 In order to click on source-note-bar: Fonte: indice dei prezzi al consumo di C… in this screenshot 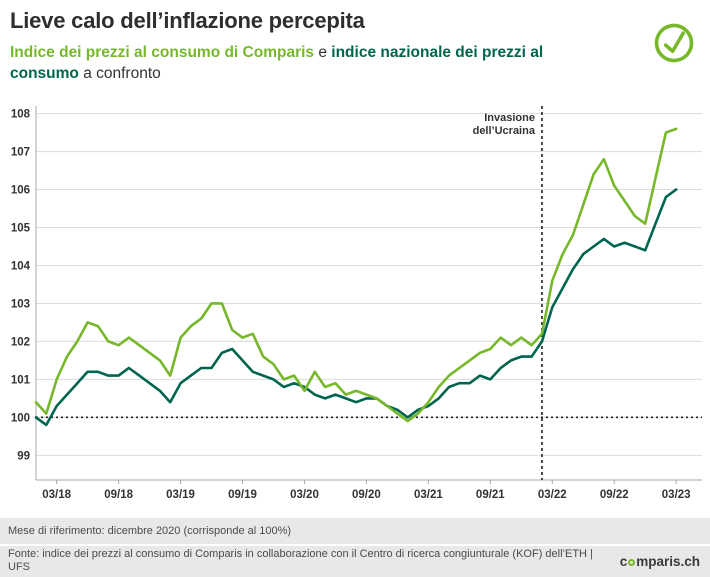, I will do `click(355, 561)`.